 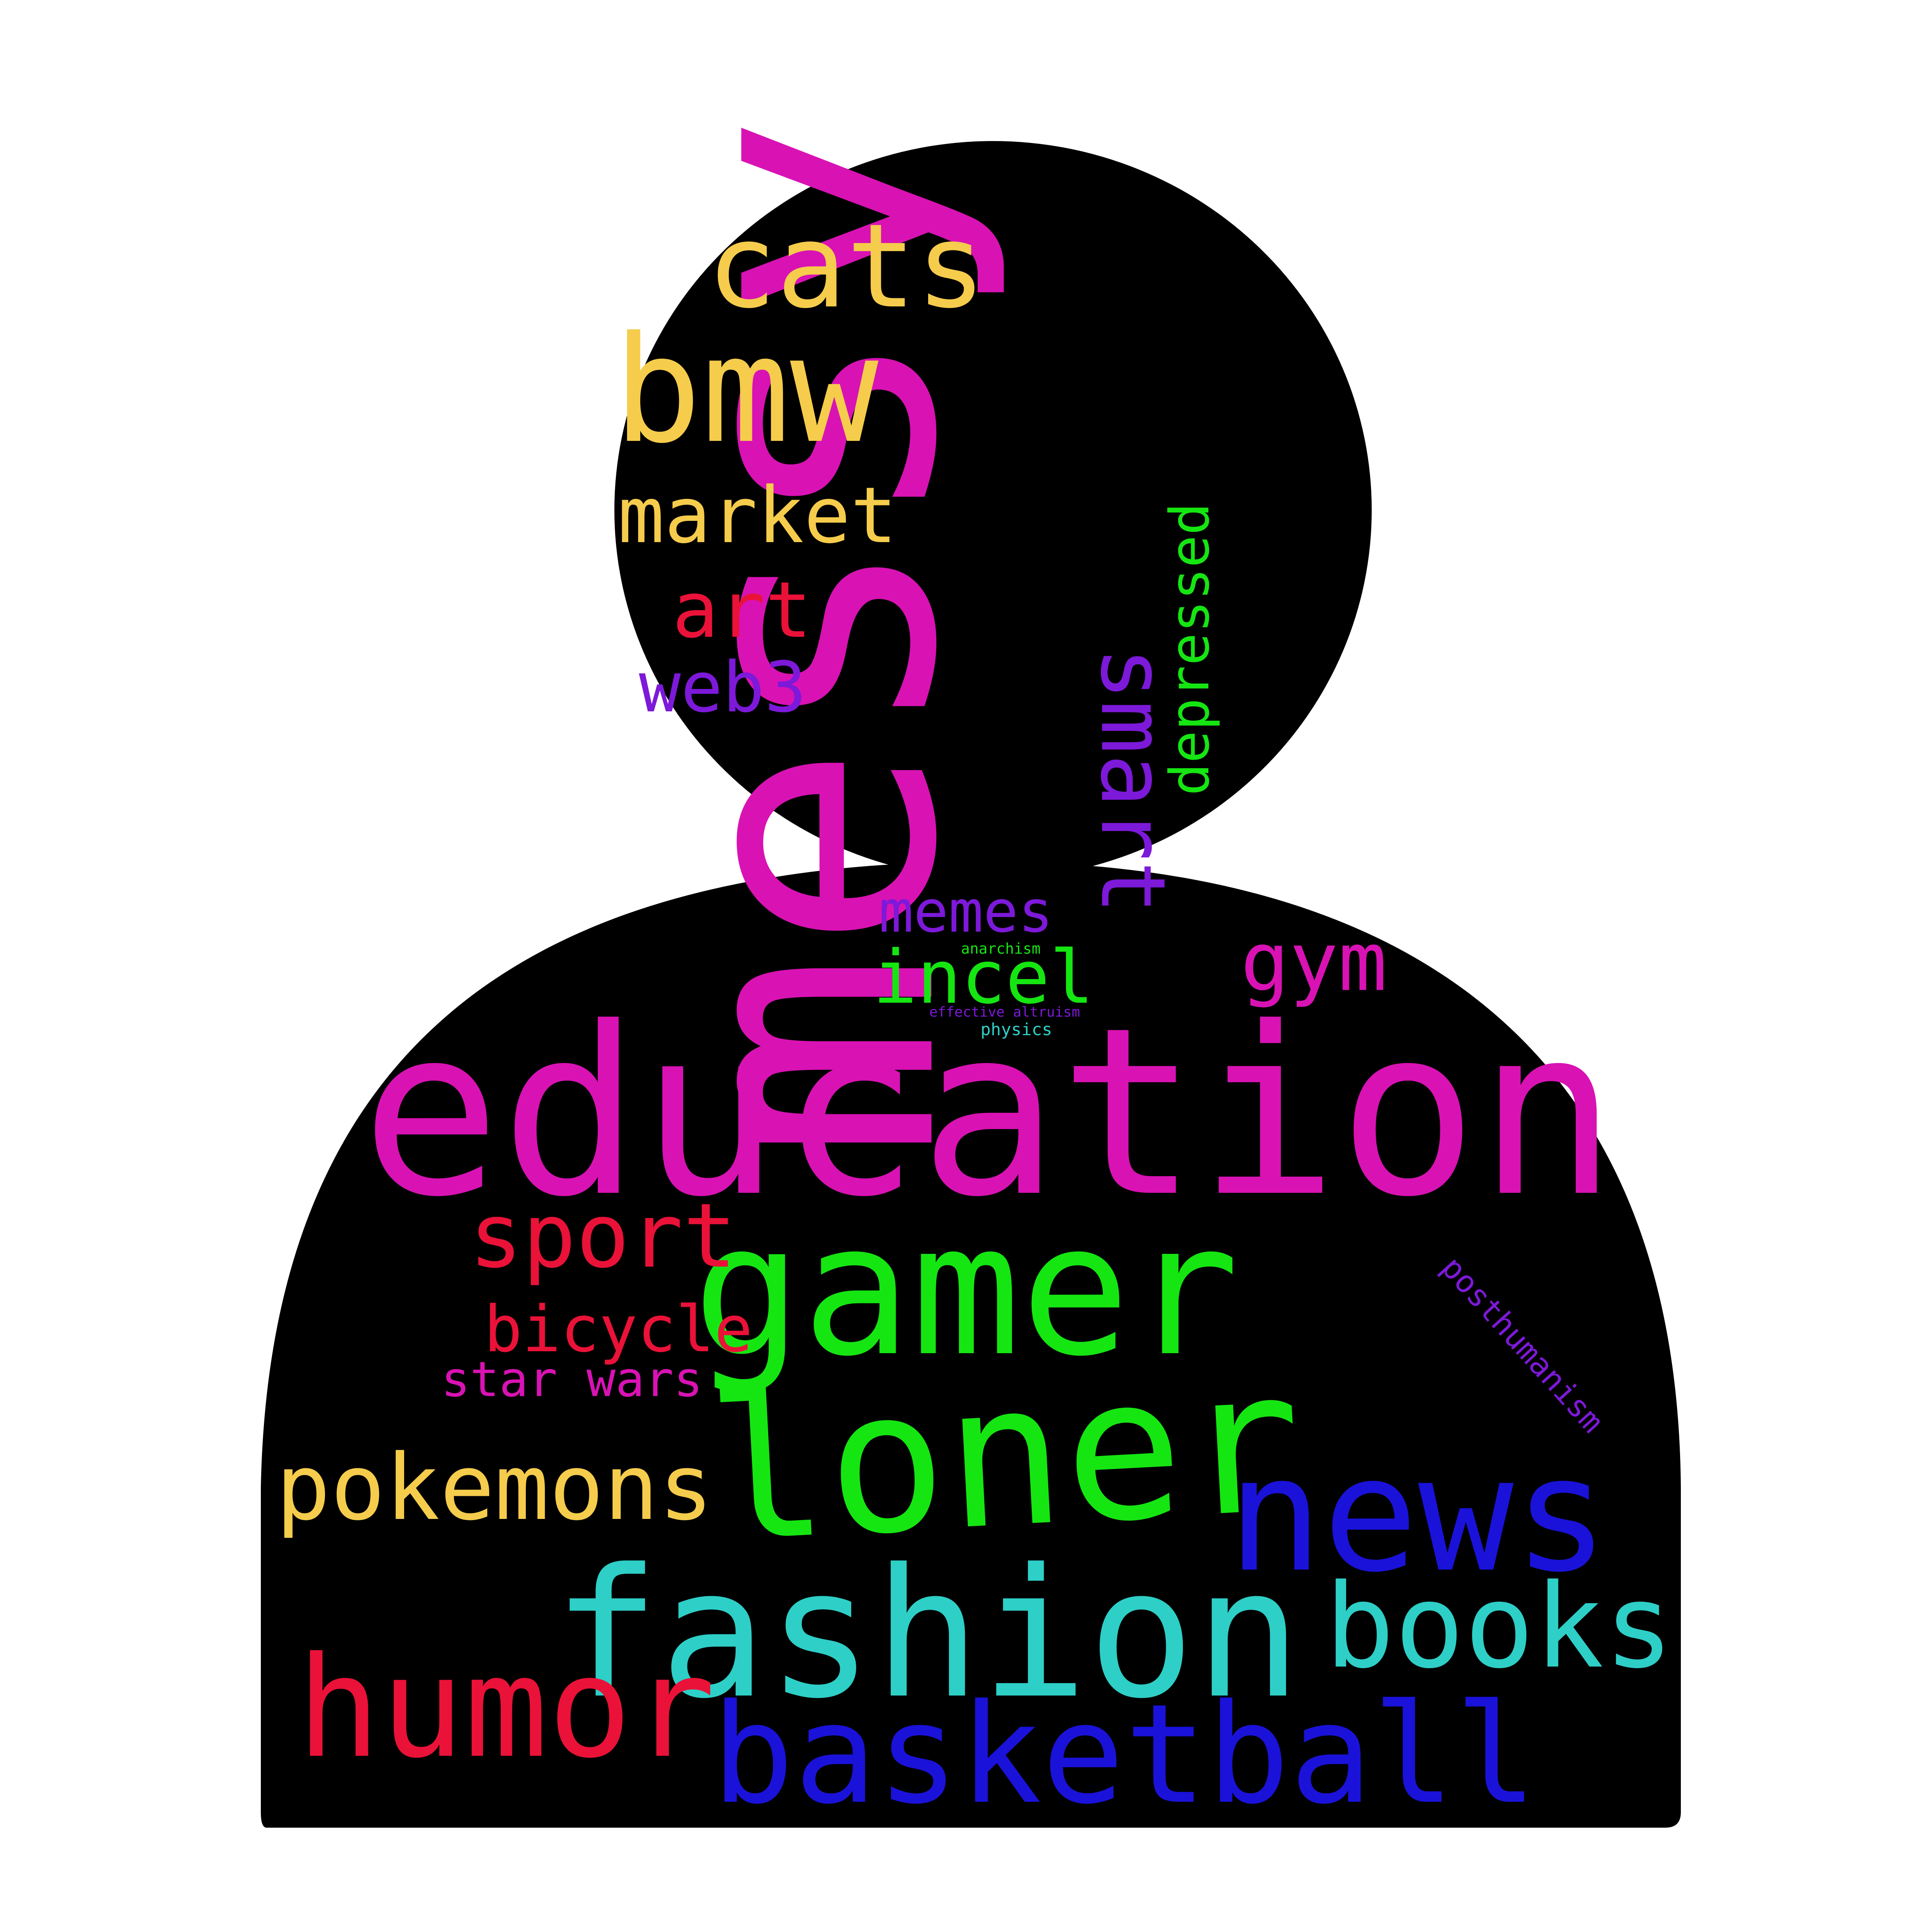 I want to click on word-gym: gym, so click(x=1313, y=962).